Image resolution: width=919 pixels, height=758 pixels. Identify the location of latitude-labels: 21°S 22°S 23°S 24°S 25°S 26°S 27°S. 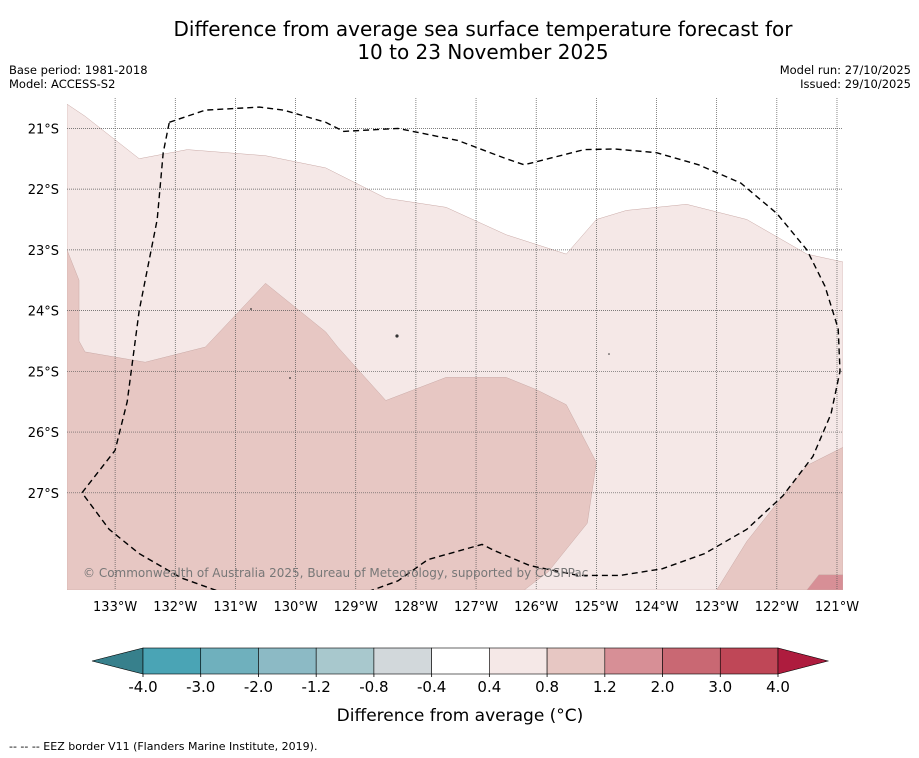
(43, 311).